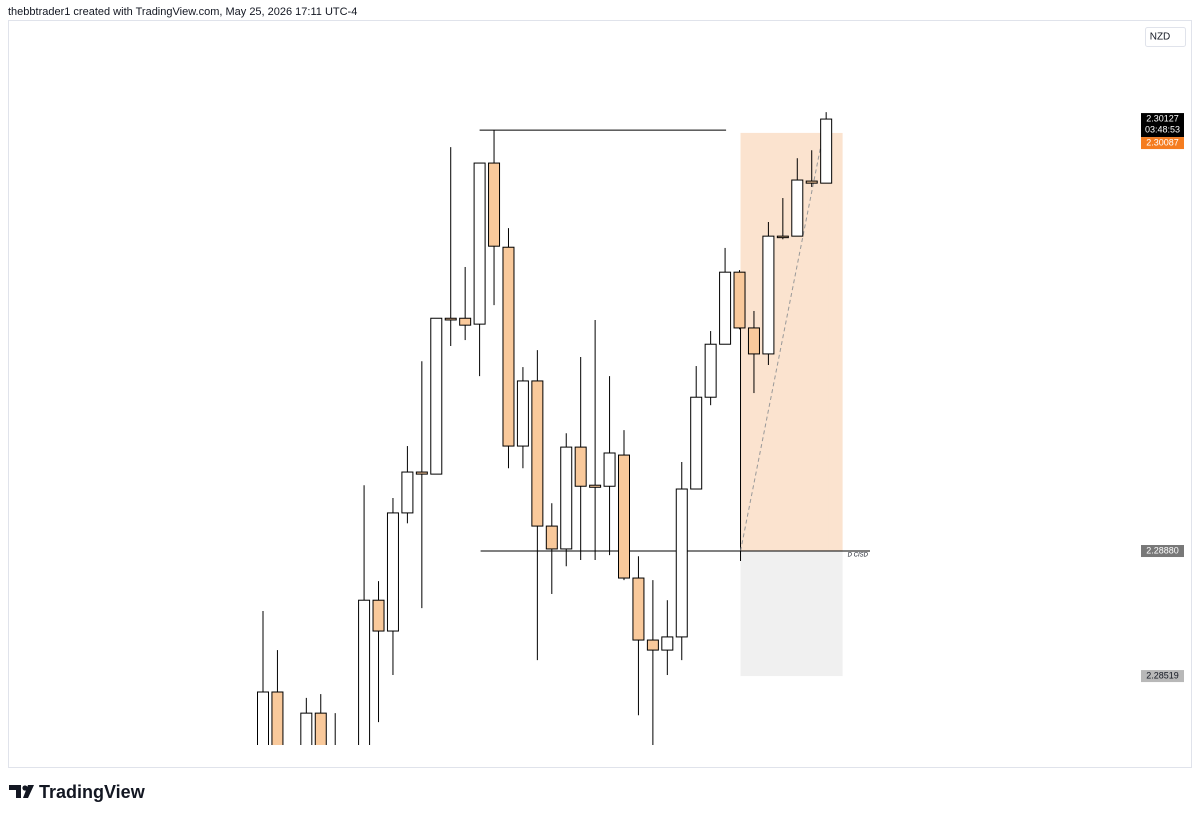  Describe the element at coordinates (92, 792) in the screenshot. I see `brand: TradingView` at that location.